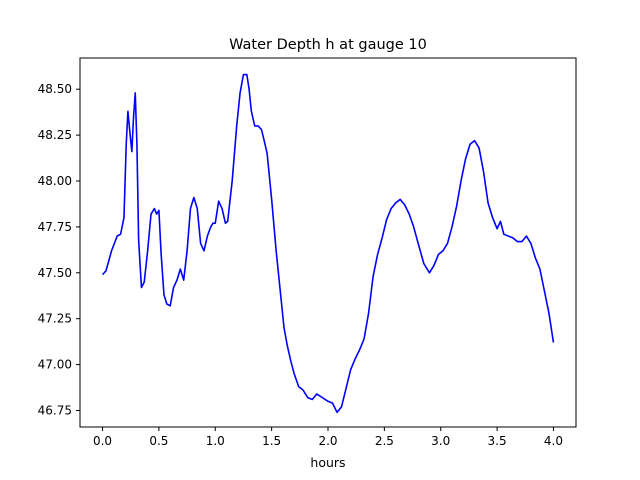 Image resolution: width=640 pixels, height=480 pixels. What do you see at coordinates (55, 319) in the screenshot?
I see `y-tick-label: 47.25` at bounding box center [55, 319].